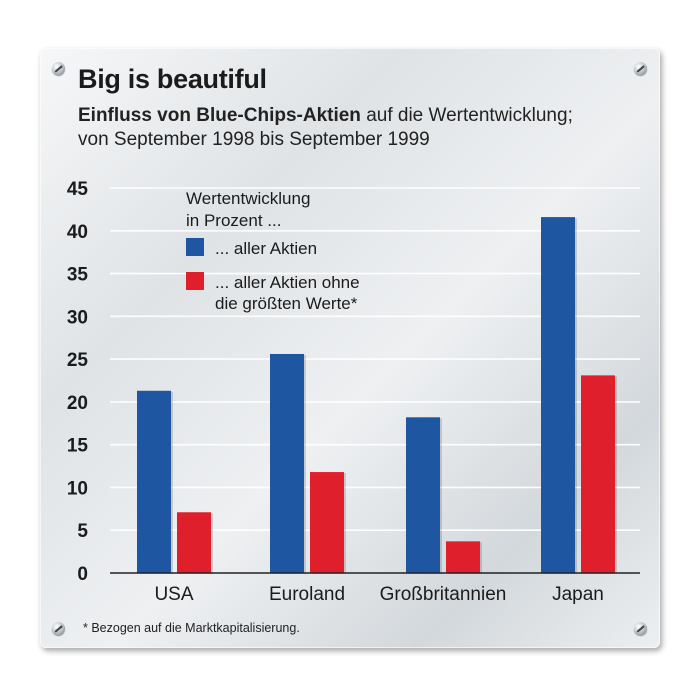 This screenshot has height=700, width=700. I want to click on footnote: * Bezogen auf die Marktkapitalisierung., so click(191, 628).